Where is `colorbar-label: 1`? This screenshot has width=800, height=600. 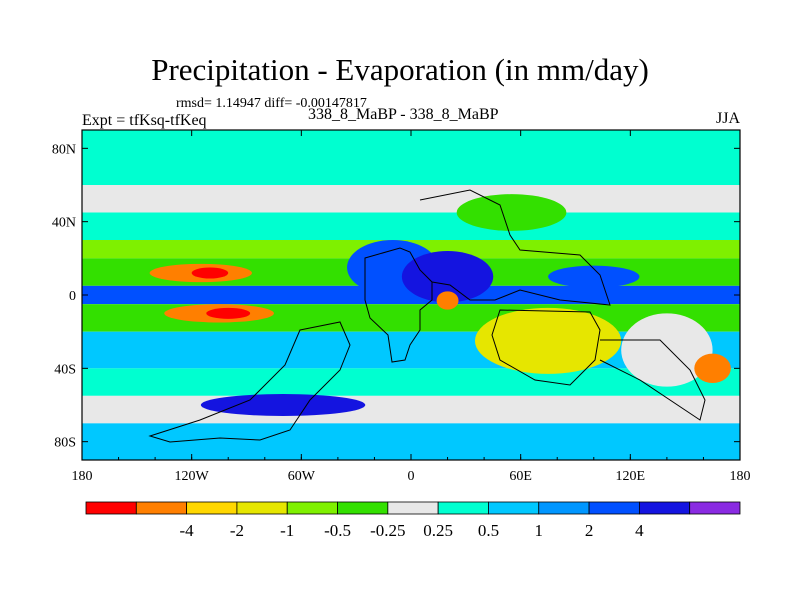
colorbar-label: 1 is located at coordinates (539, 530).